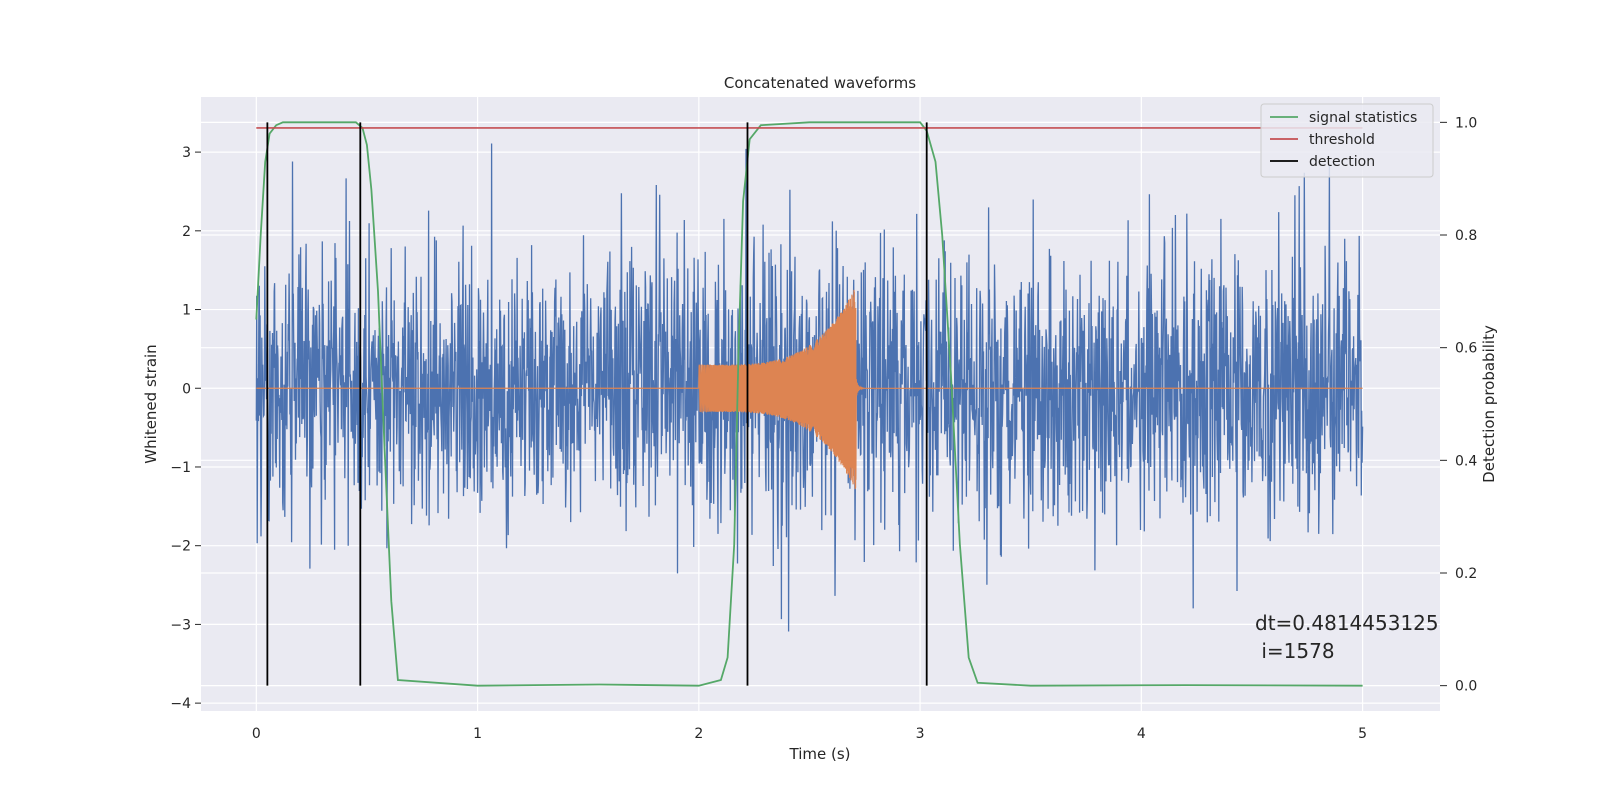  Describe the element at coordinates (180, 625) in the screenshot. I see `y-tick-label-1: −3` at that location.